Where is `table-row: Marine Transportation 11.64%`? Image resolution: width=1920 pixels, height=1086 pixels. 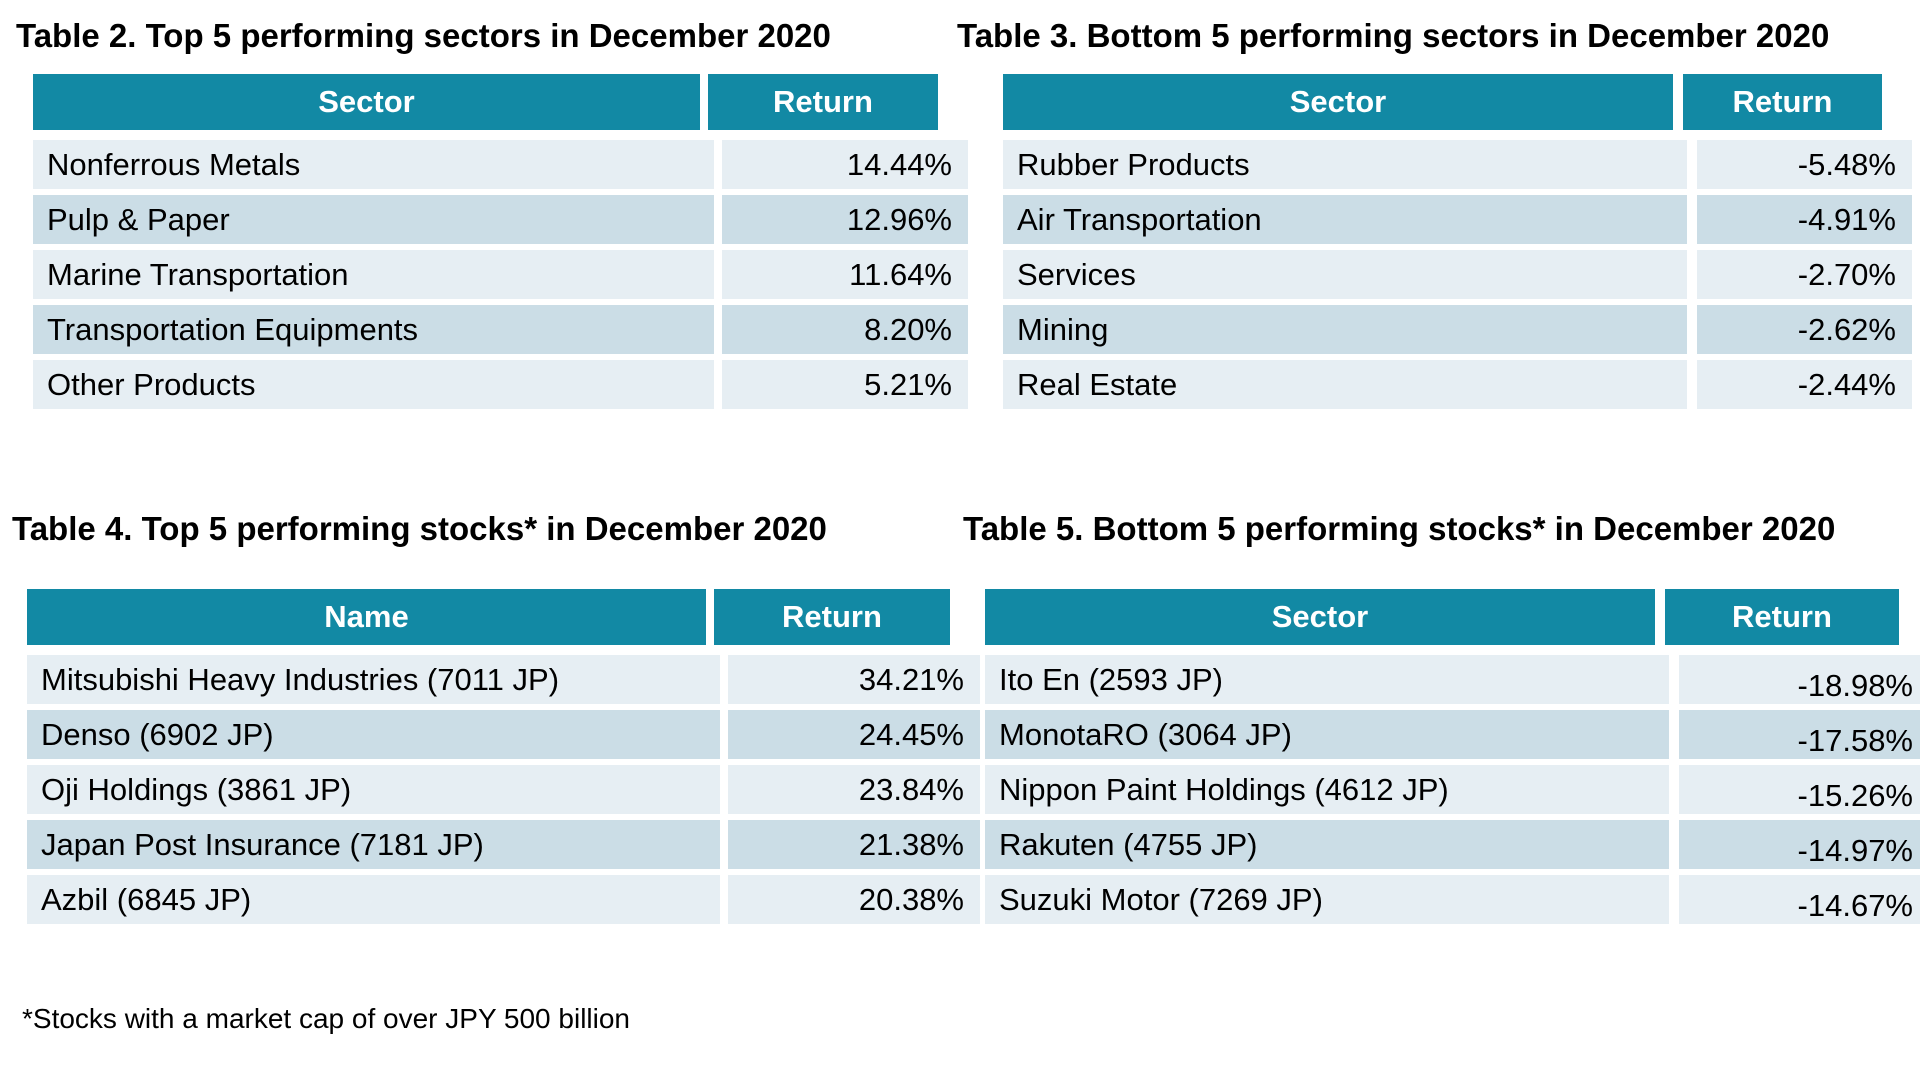
table-row: Marine Transportation 11.64% is located at coordinates (500, 274).